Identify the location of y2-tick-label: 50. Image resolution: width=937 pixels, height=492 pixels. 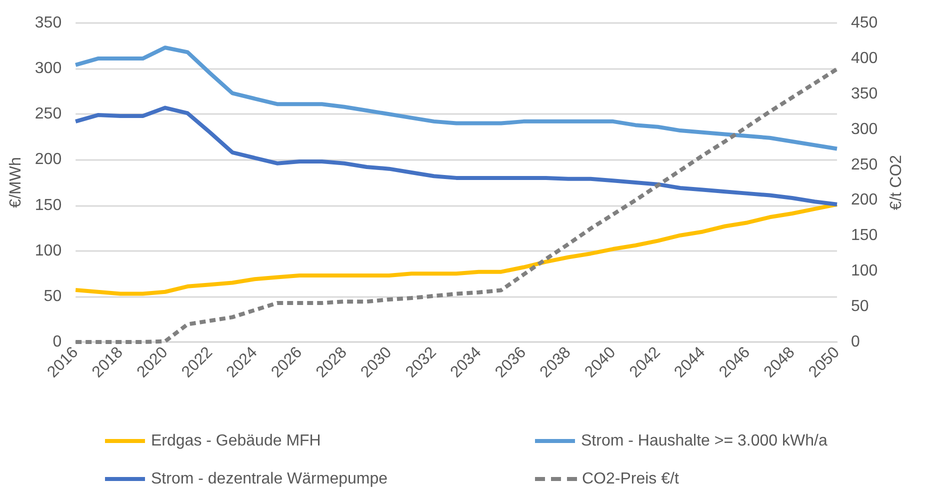
(860, 307).